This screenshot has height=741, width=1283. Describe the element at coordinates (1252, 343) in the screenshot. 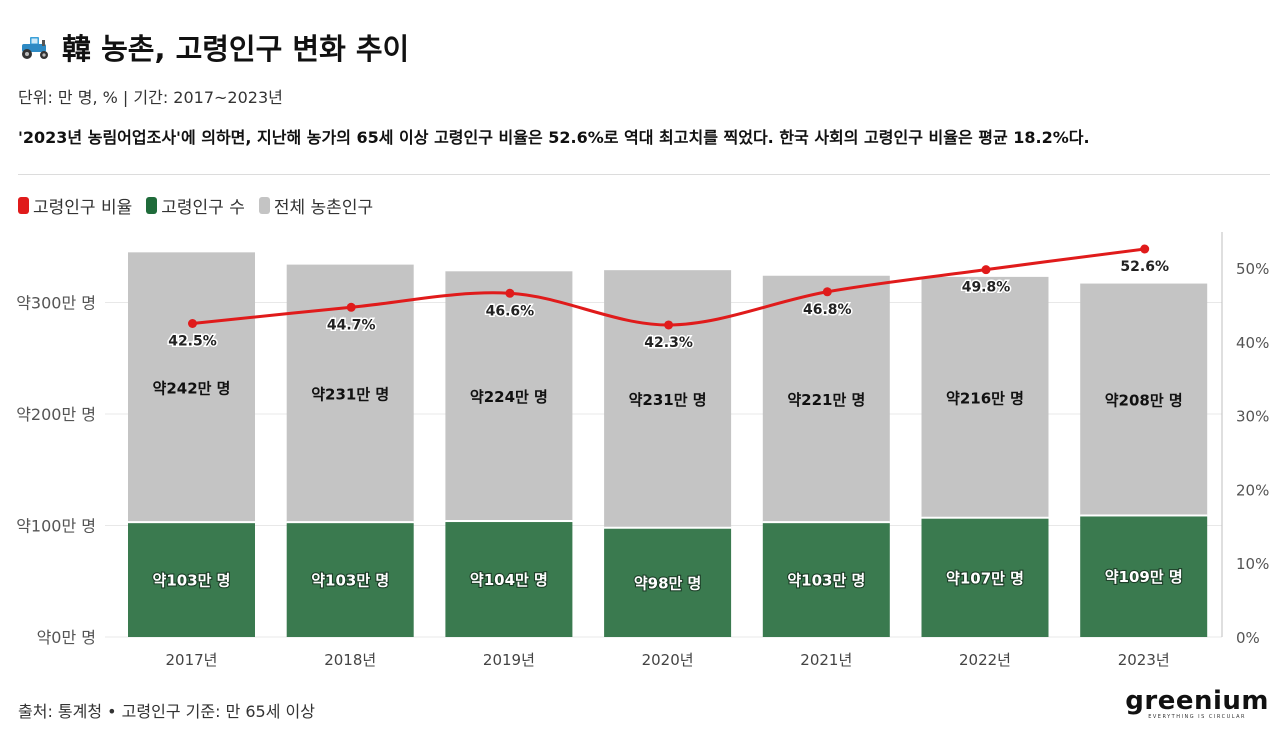

I see `y-right-tick-label: 40%` at that location.